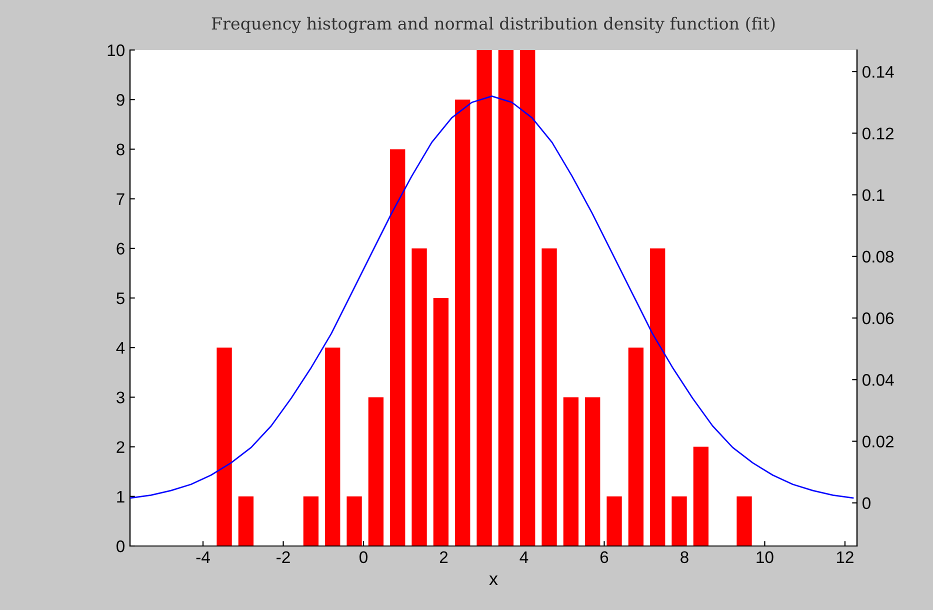 The height and width of the screenshot is (610, 933). I want to click on y-tick-label: 1, so click(120, 496).